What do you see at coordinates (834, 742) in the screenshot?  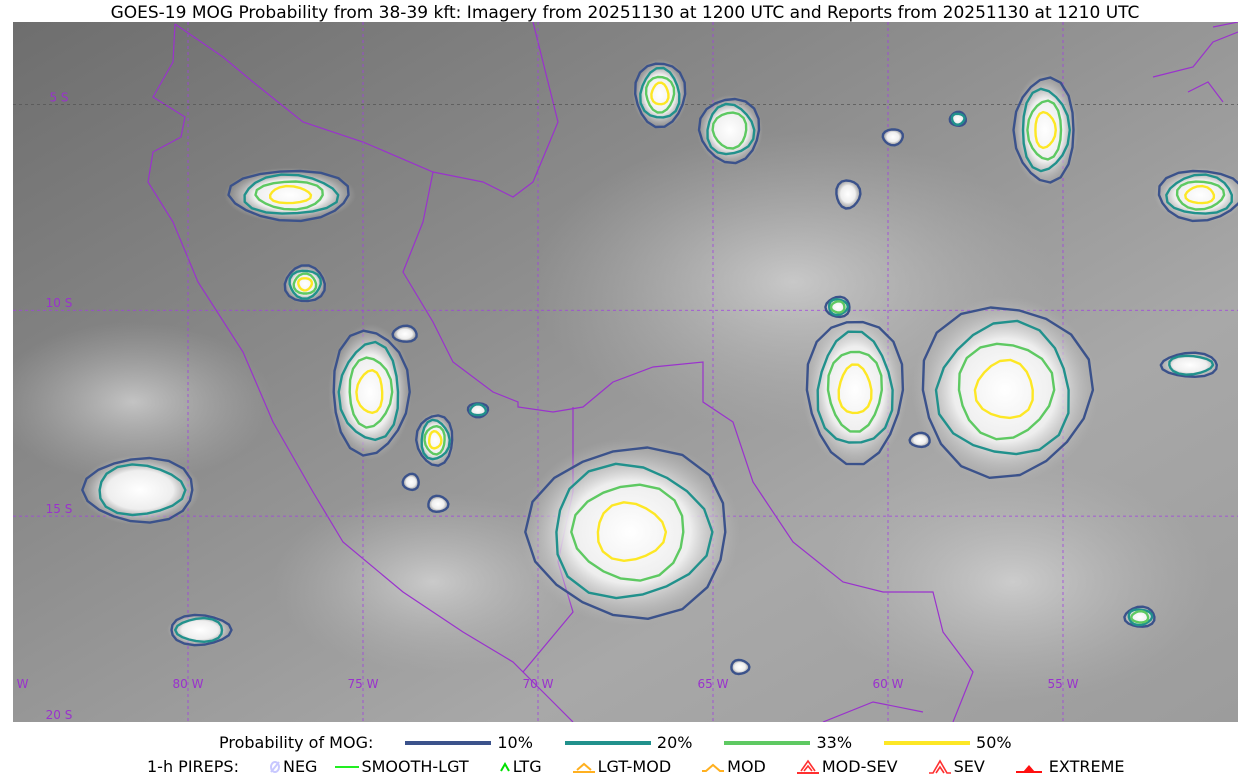 I see `legend-label: 33%` at bounding box center [834, 742].